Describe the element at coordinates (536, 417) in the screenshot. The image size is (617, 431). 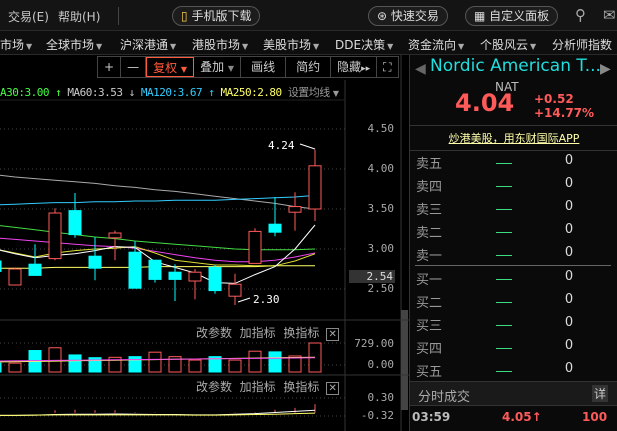
I see `up-arrow-icon: ↑` at that location.